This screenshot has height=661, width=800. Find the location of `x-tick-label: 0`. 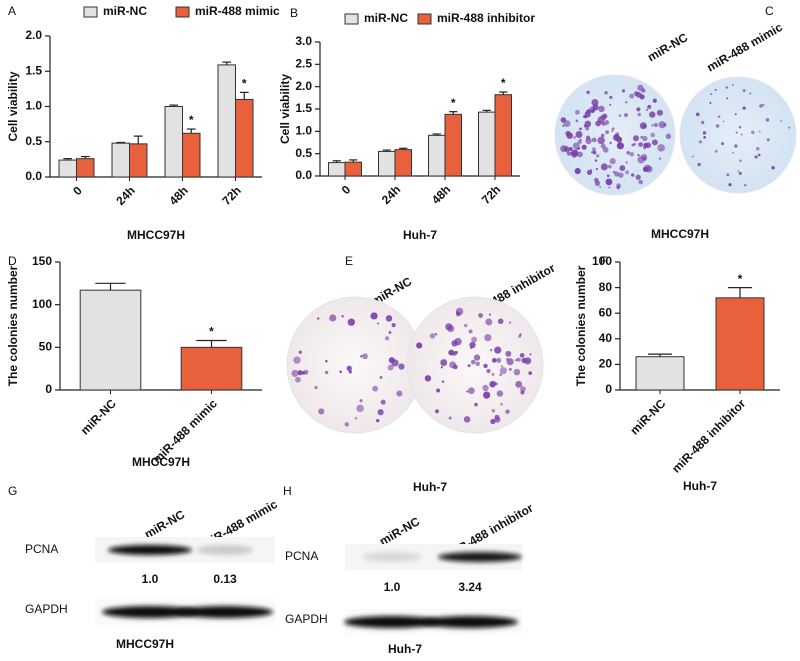

x-tick-label: 0 is located at coordinates (77, 190).